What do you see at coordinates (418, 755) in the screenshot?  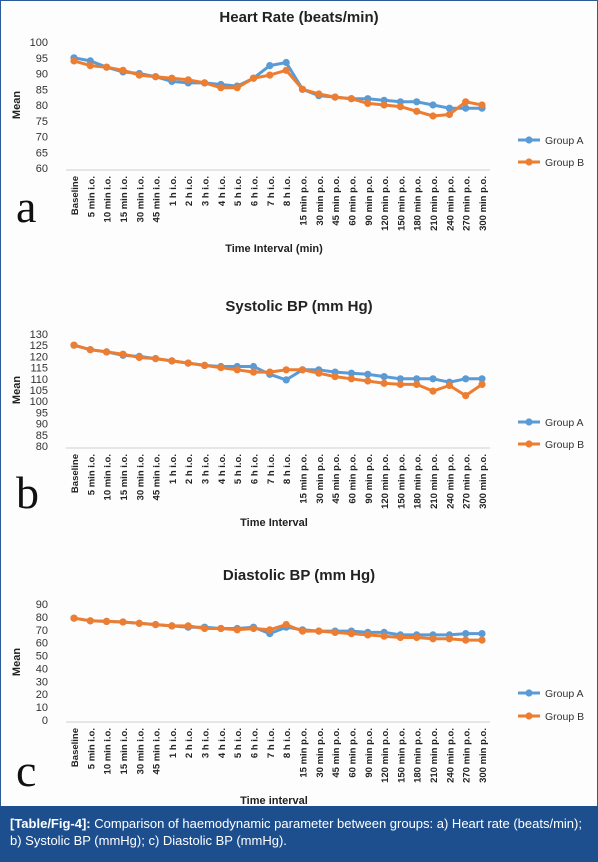 I see `x-tick-label: 180 min p.o.` at bounding box center [418, 755].